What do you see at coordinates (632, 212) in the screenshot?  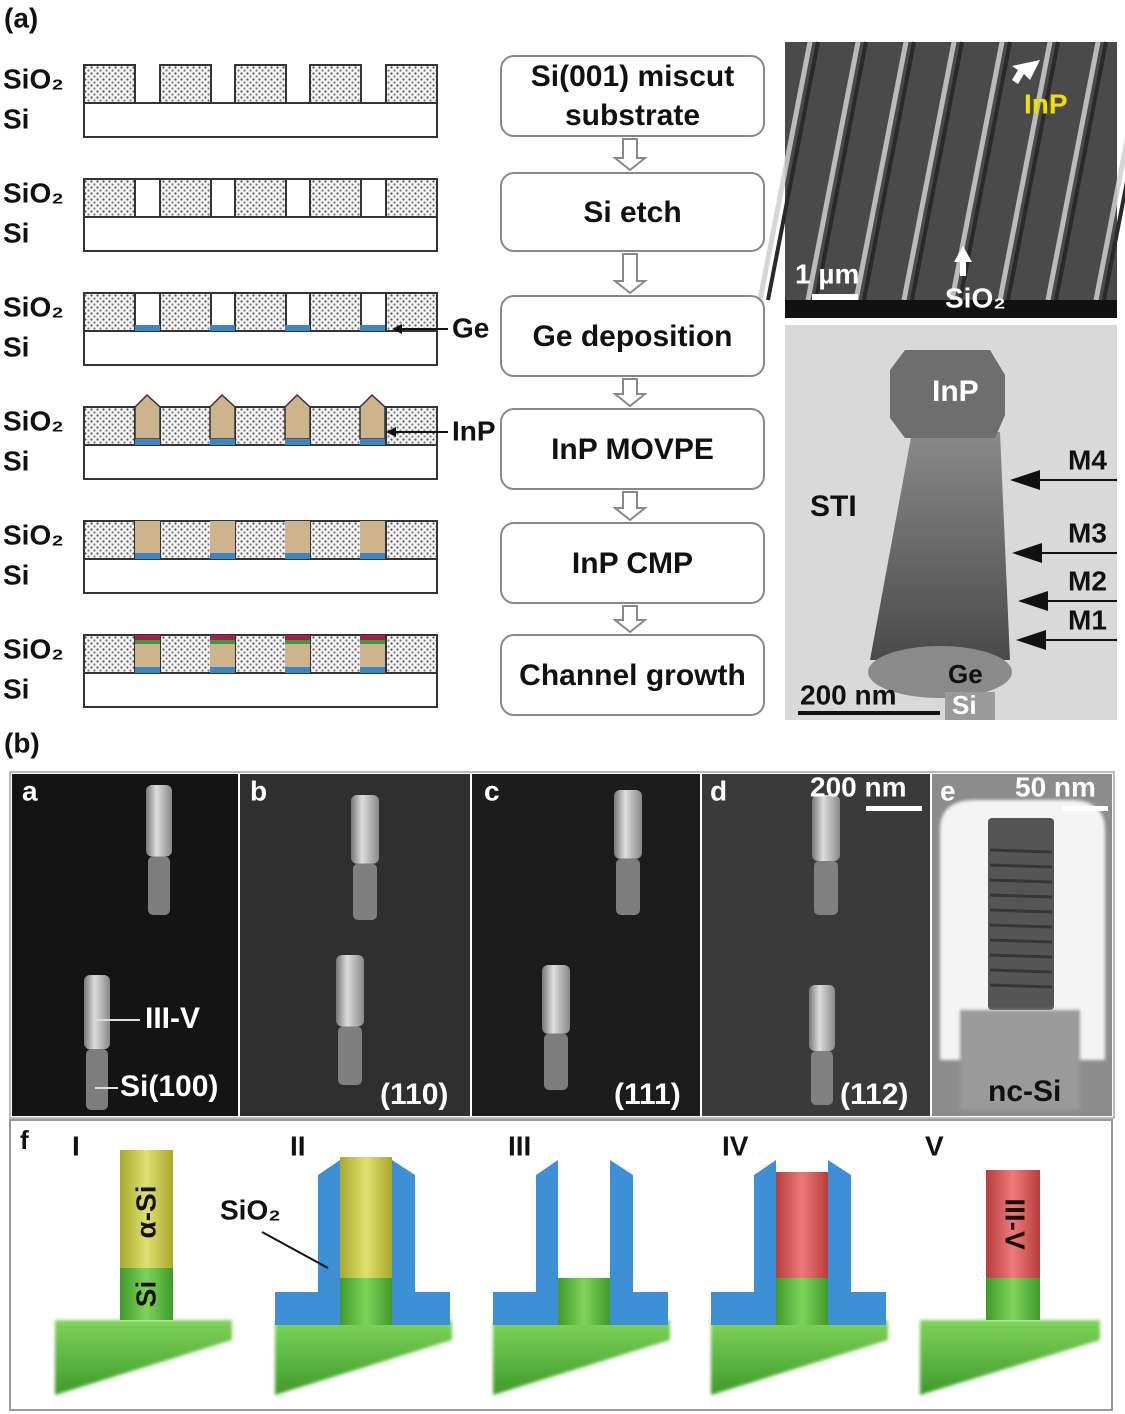 I see `process-step: Si etch` at bounding box center [632, 212].